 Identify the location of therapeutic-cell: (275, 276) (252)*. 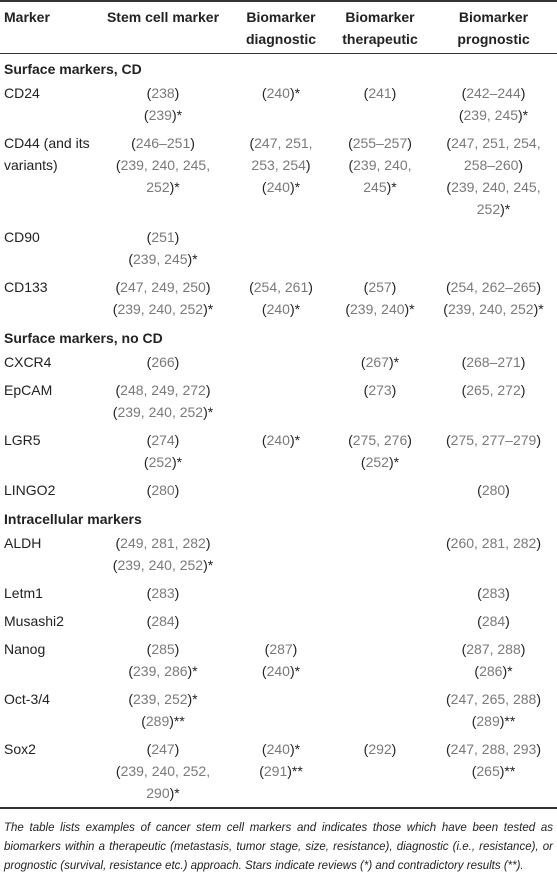
(380, 451).